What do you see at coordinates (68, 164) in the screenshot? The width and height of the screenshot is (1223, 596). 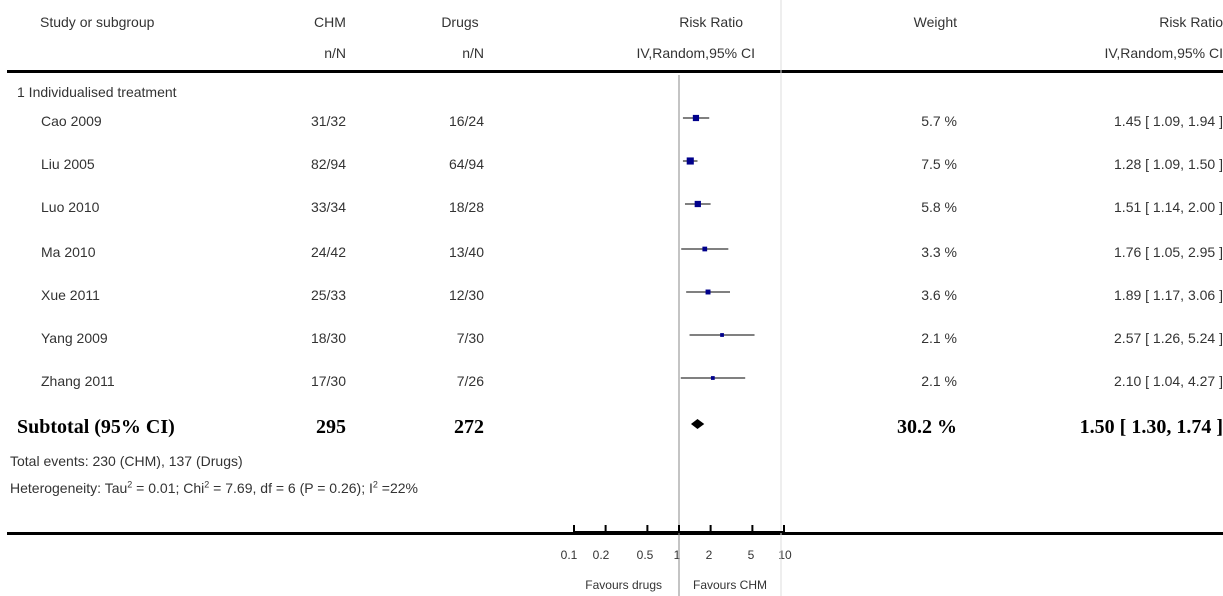 I see `study-name: Liu 2005` at bounding box center [68, 164].